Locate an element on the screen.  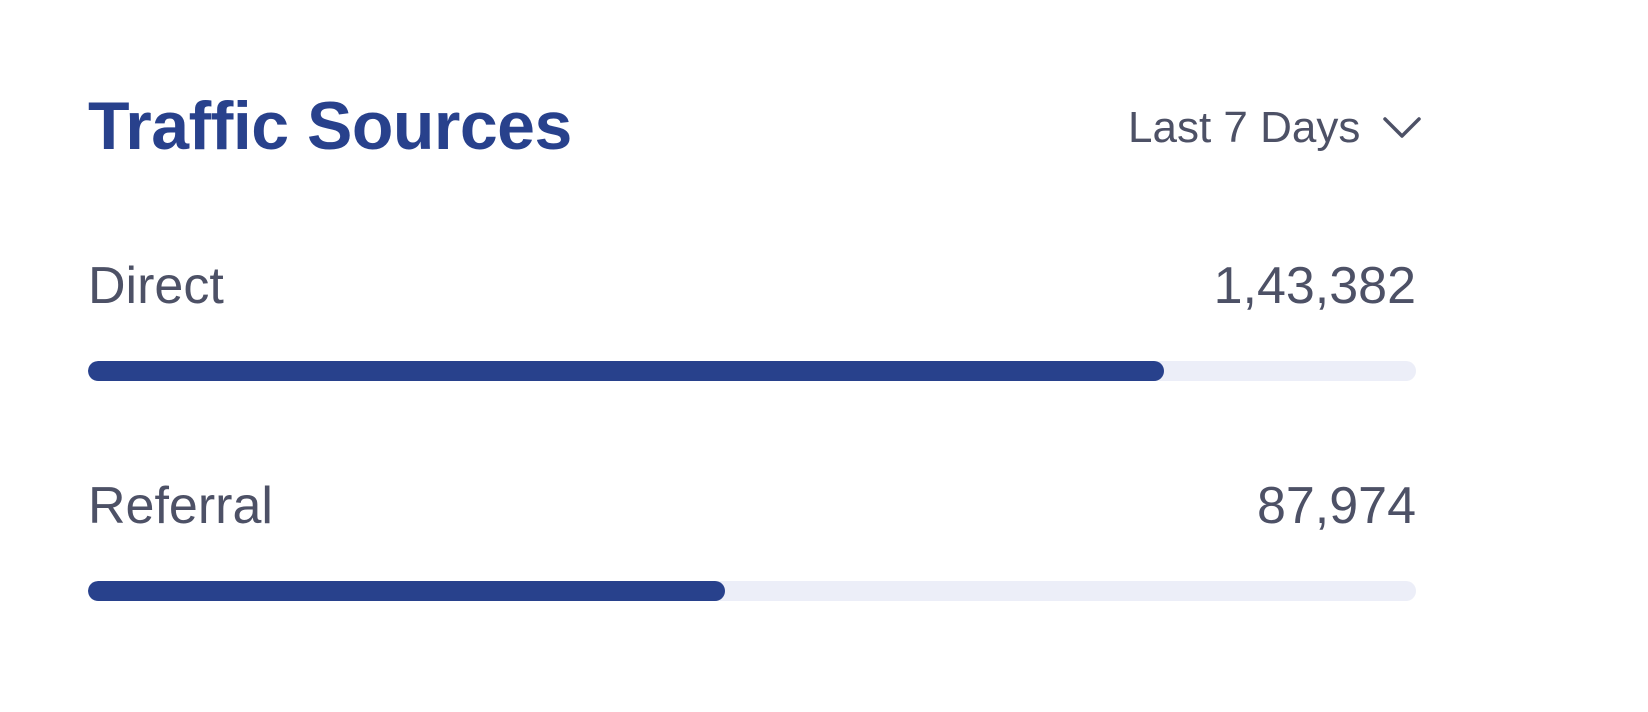
progress-fill-referral is located at coordinates (407, 591).